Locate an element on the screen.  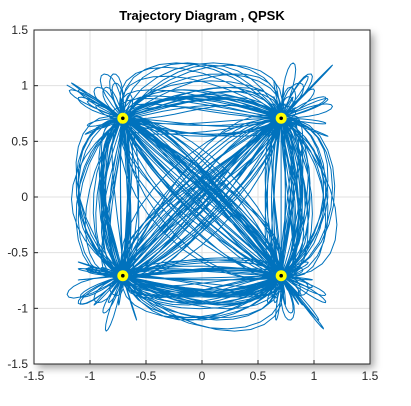
x-tick-label: 0 is located at coordinates (202, 376).